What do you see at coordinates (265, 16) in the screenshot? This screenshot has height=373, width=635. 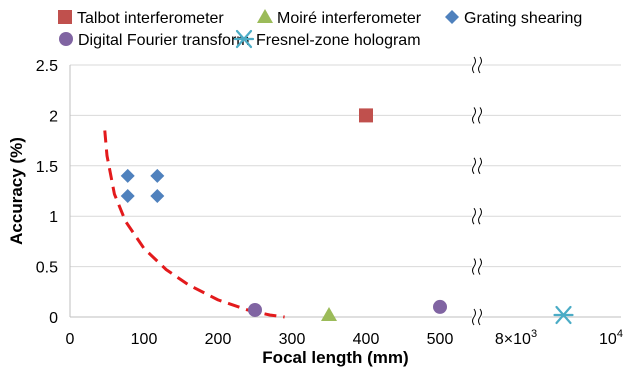 I see `legend-marker-triangle` at bounding box center [265, 16].